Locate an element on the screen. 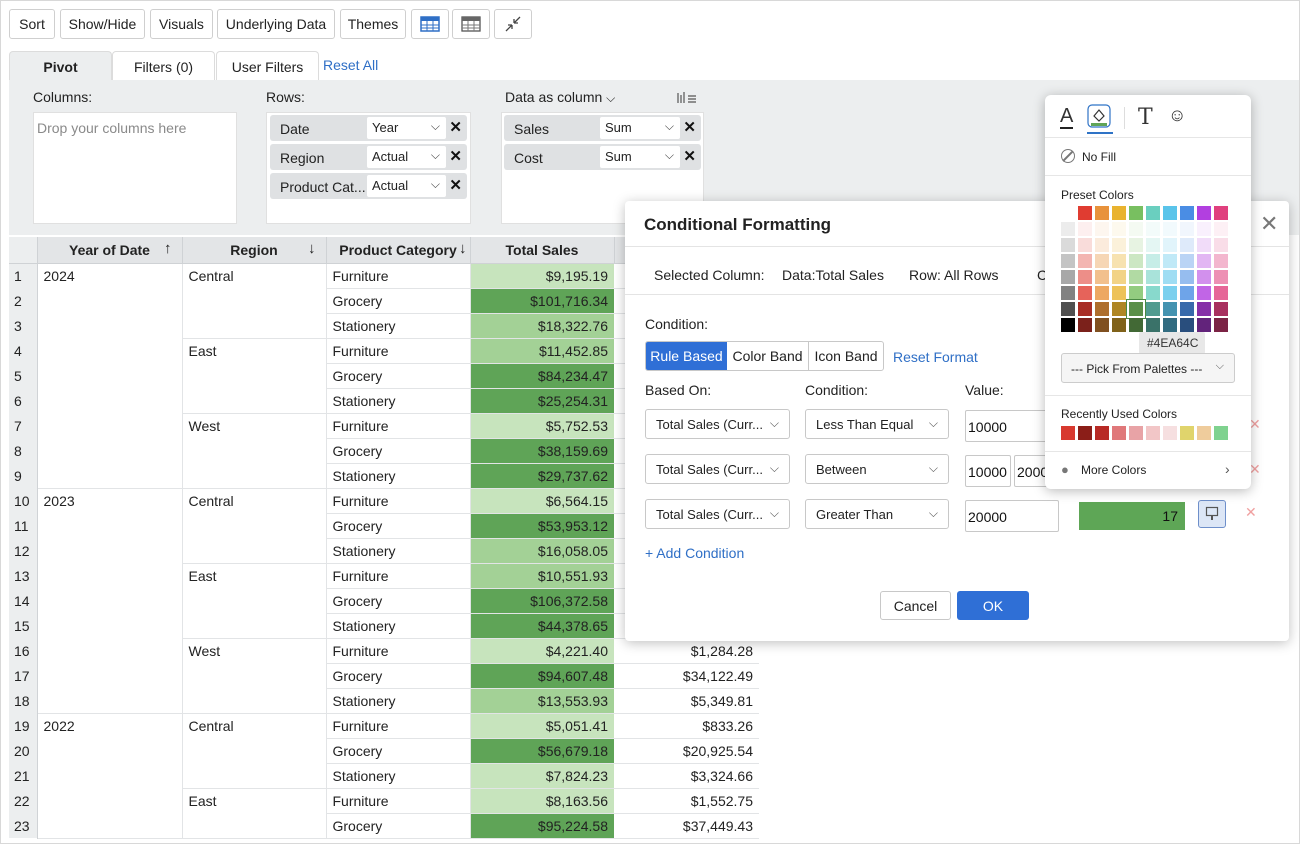  reset-all-link: Reset All is located at coordinates (351, 65).